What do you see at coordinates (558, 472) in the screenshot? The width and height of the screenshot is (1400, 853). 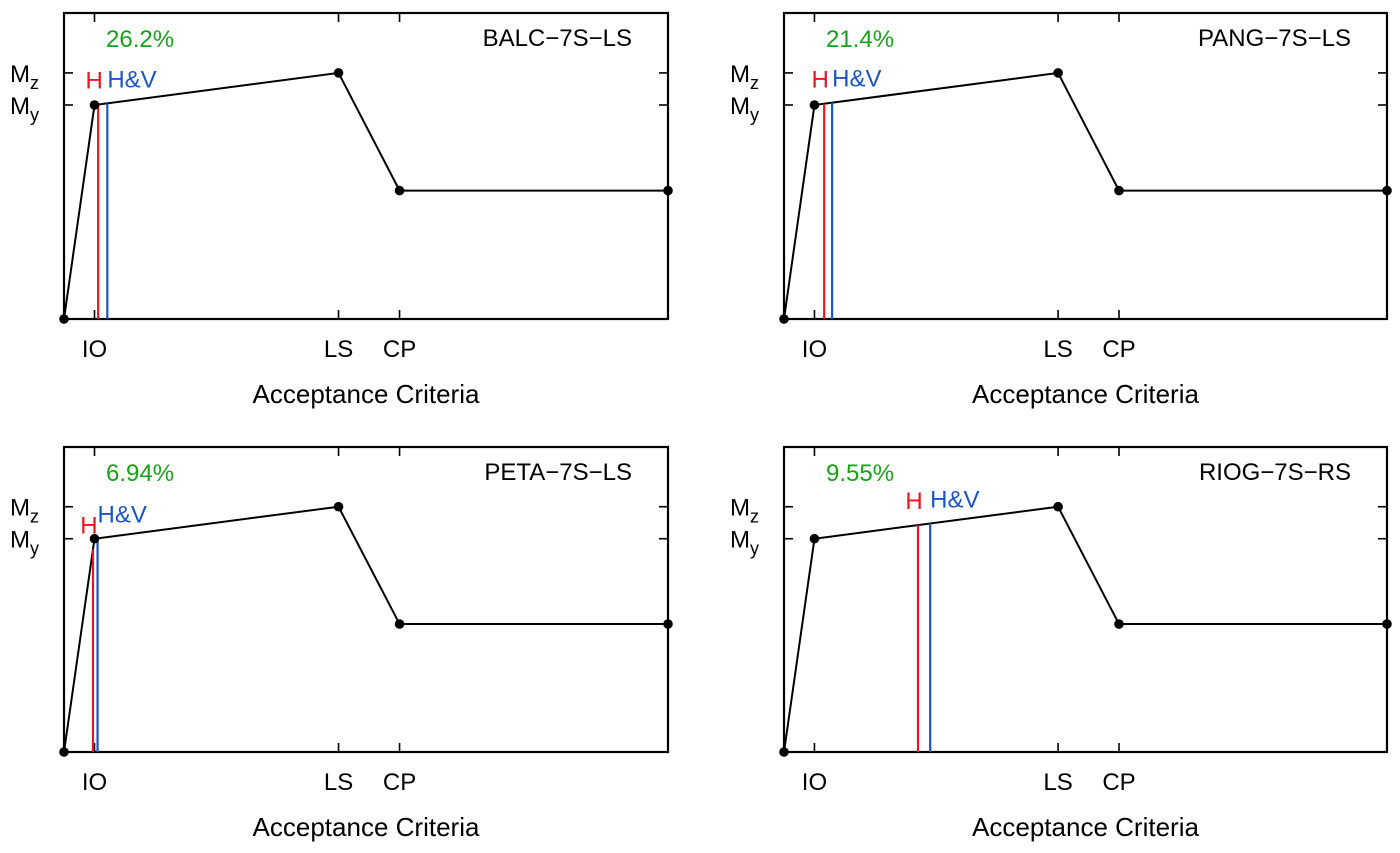 I see `panel-title: PETA−7S−LS` at bounding box center [558, 472].